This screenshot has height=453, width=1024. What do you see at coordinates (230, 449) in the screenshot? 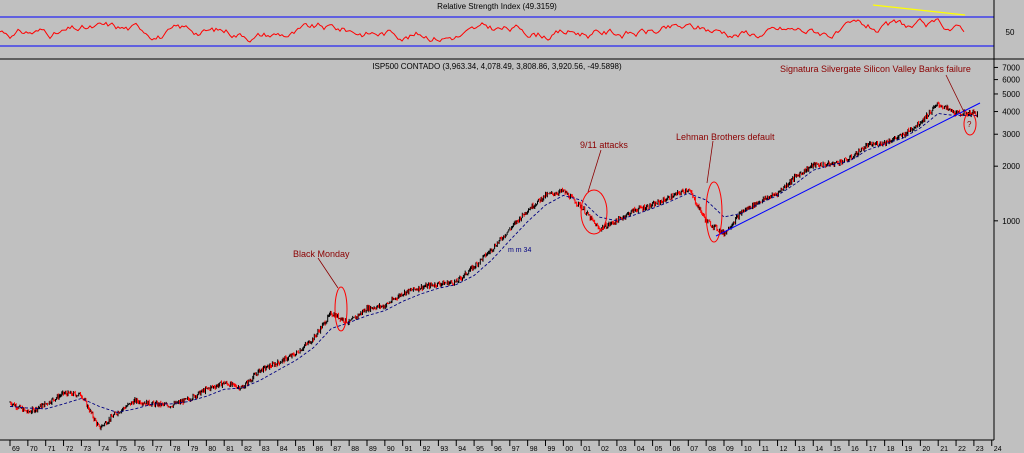
I see `x-tick-label: 81` at bounding box center [230, 449].